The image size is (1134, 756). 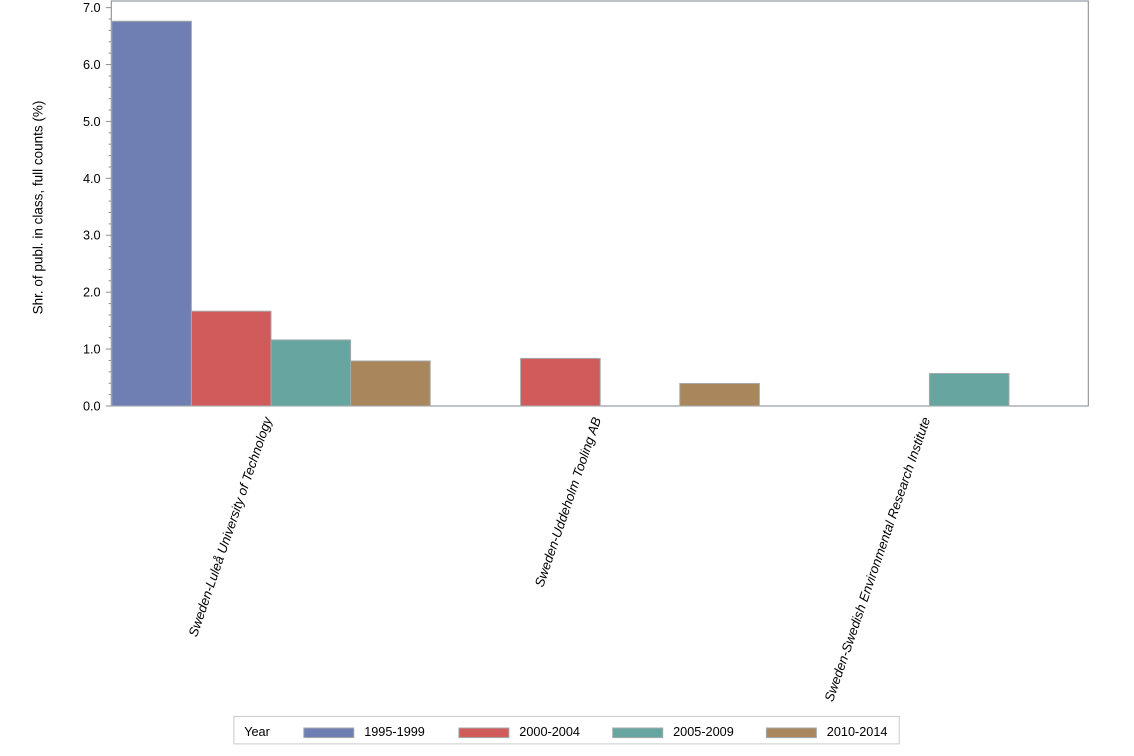 What do you see at coordinates (92, 236) in the screenshot?
I see `svg-text: 3.0` at bounding box center [92, 236].